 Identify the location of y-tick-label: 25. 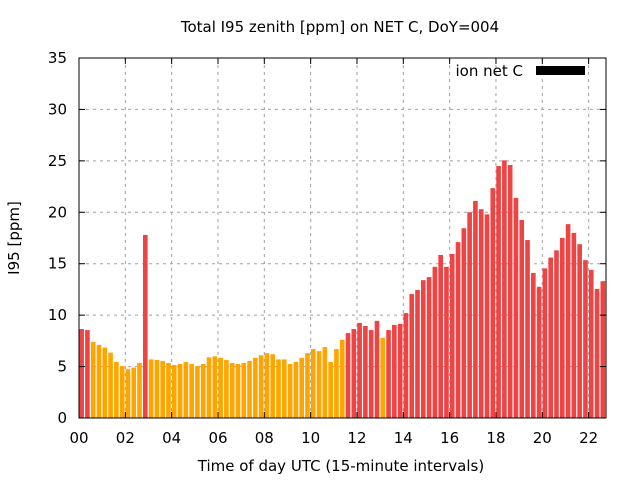
(57, 161).